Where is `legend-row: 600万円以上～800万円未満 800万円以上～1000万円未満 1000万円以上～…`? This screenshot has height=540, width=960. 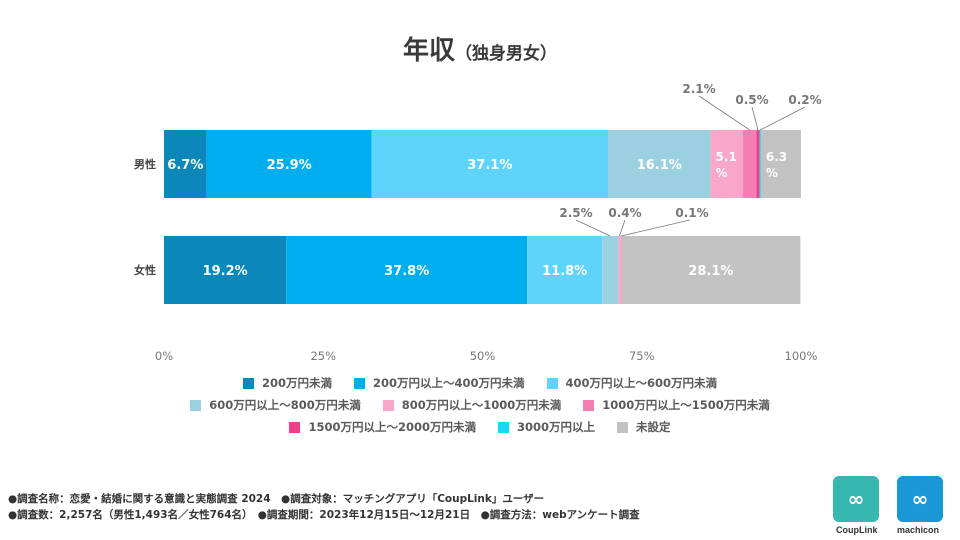
legend-row: 600万円以上～800万円未満 800万円以上～1000万円未満 1000万円以上～… is located at coordinates (480, 405).